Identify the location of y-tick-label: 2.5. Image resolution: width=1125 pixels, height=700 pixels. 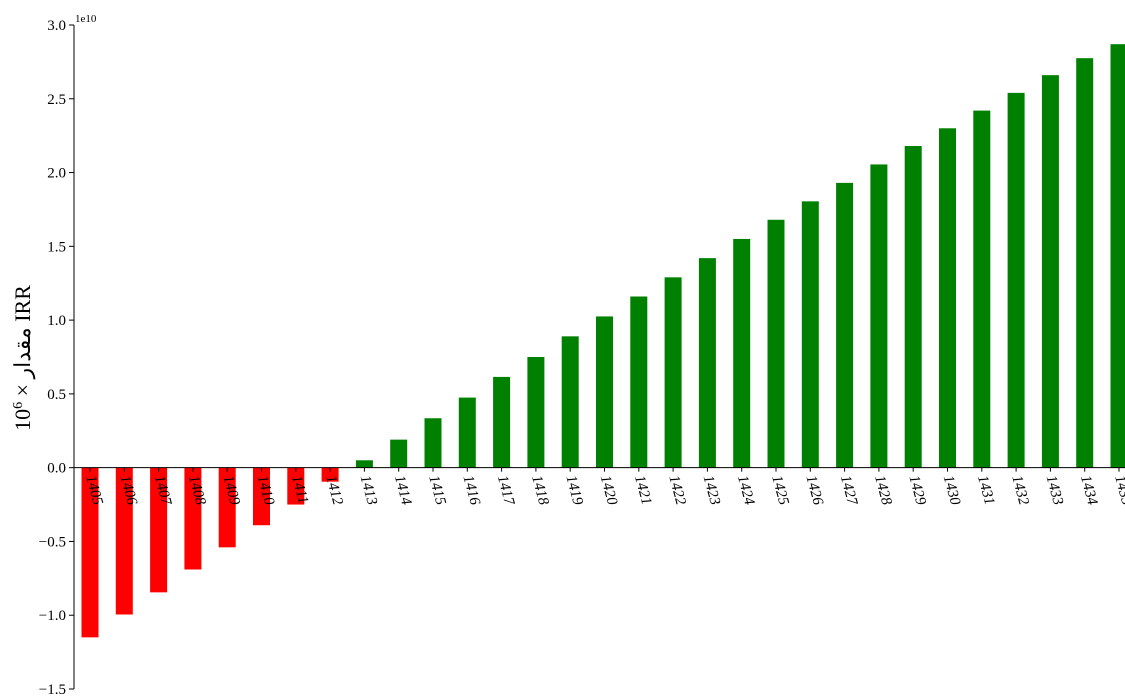
(56, 100).